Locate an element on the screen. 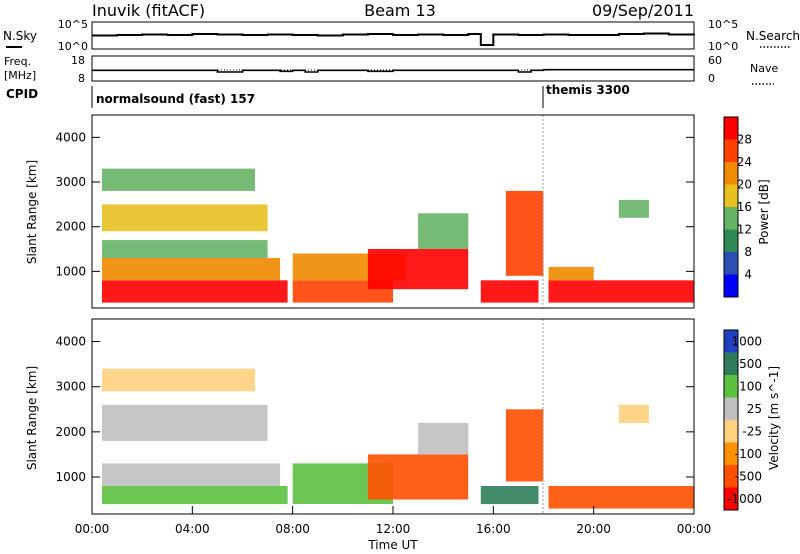  date-title: 09/Sep/2011 is located at coordinates (643, 10).